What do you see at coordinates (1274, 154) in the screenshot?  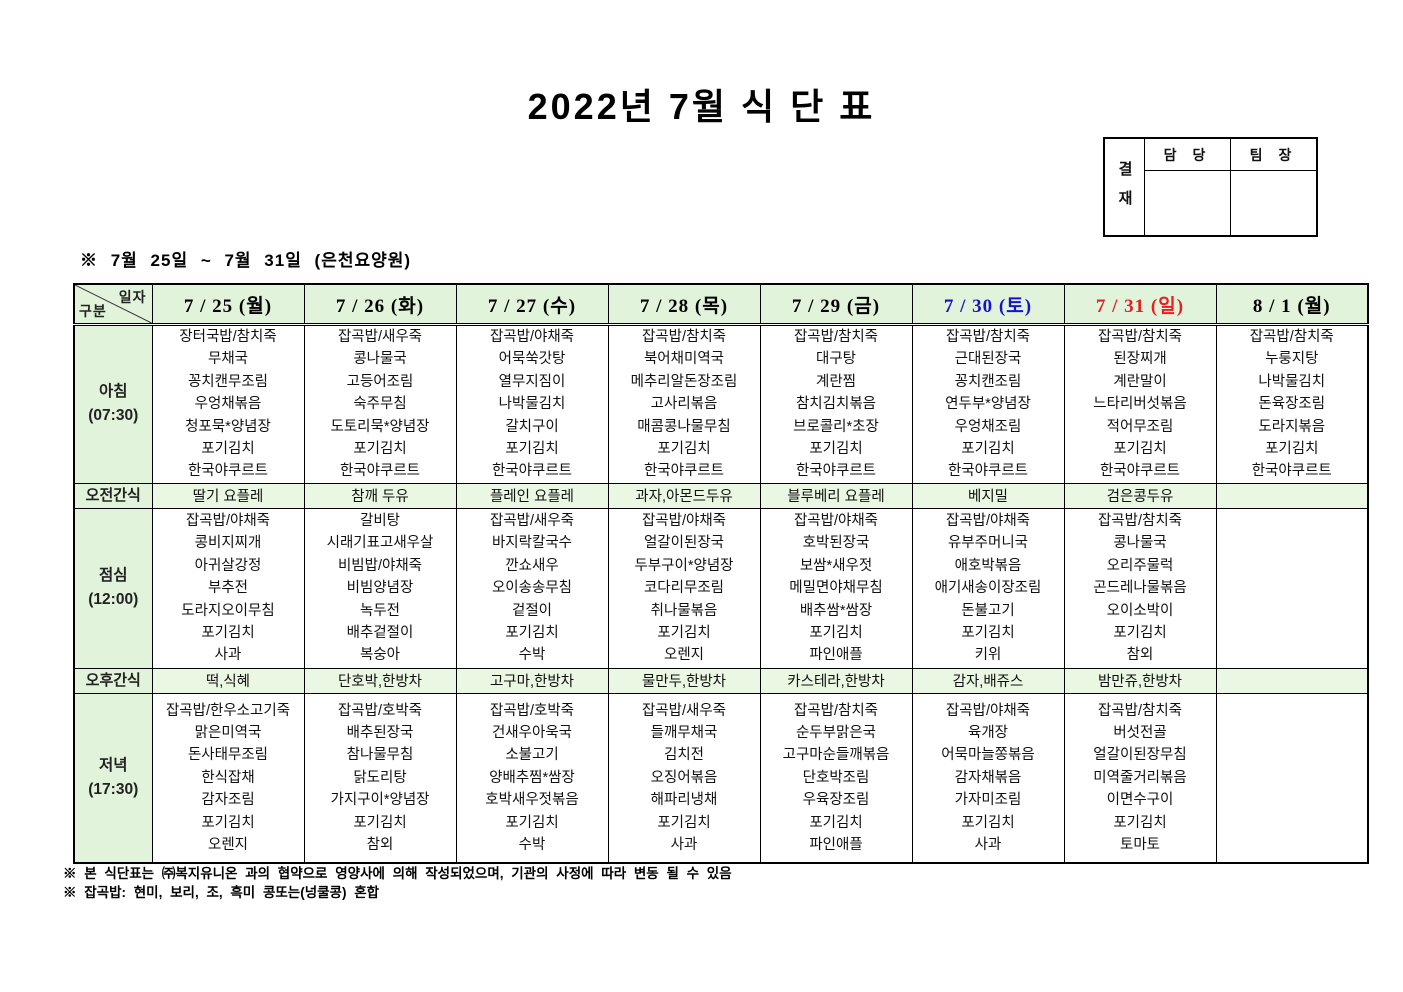 I see `approval-role-teamjang: 팀 장` at bounding box center [1274, 154].